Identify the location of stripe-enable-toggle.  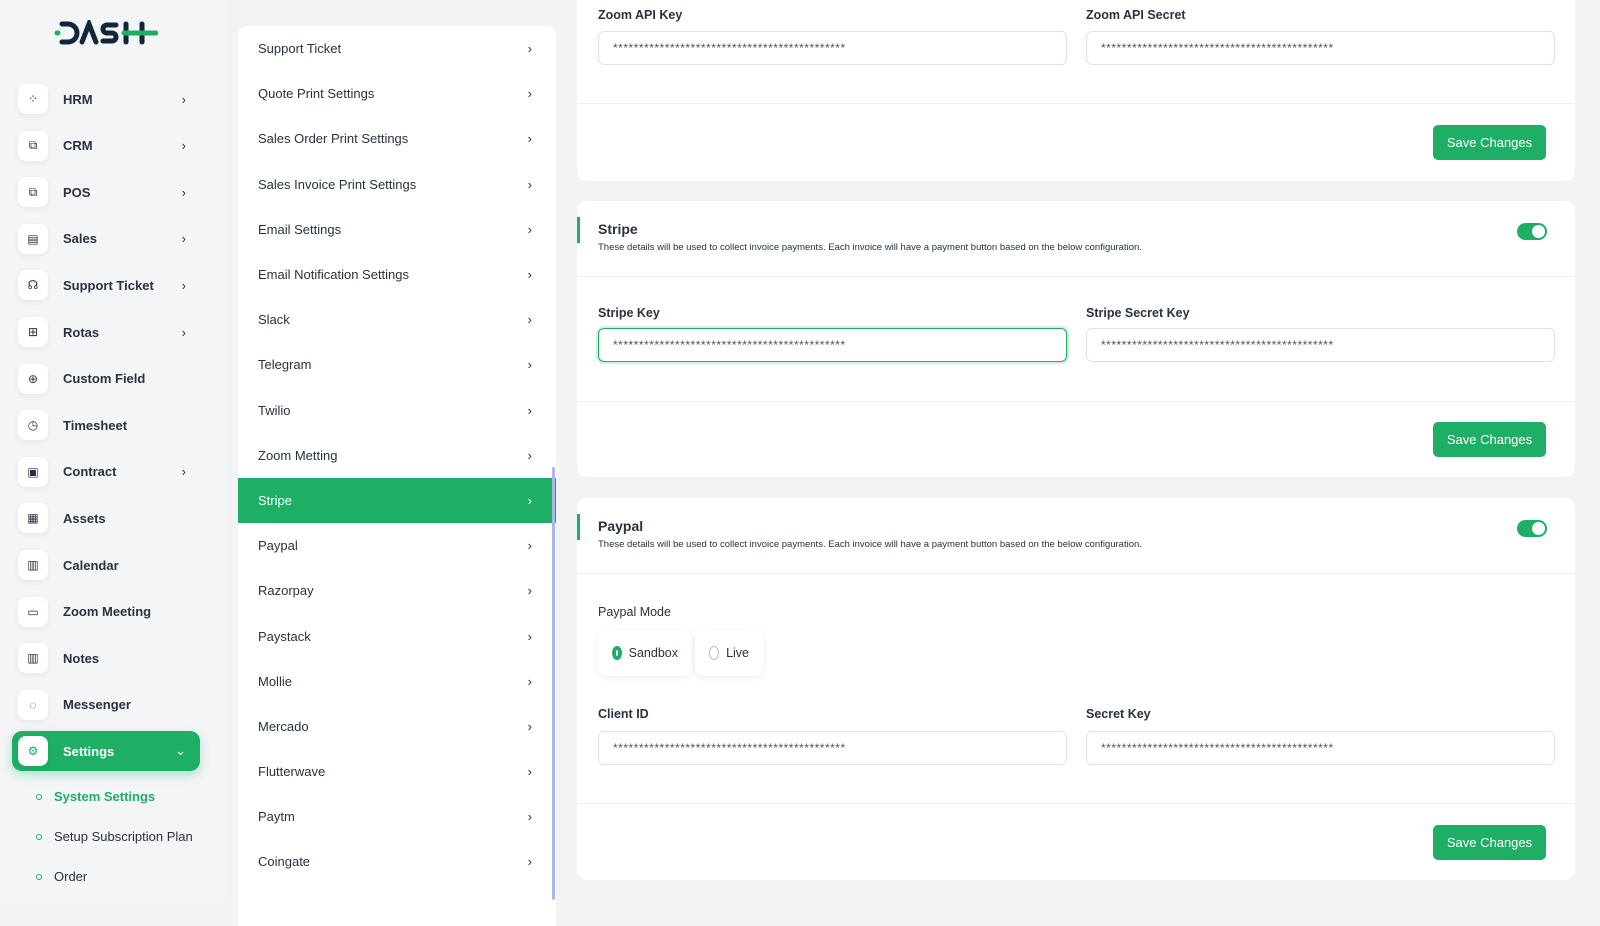
(1532, 231).